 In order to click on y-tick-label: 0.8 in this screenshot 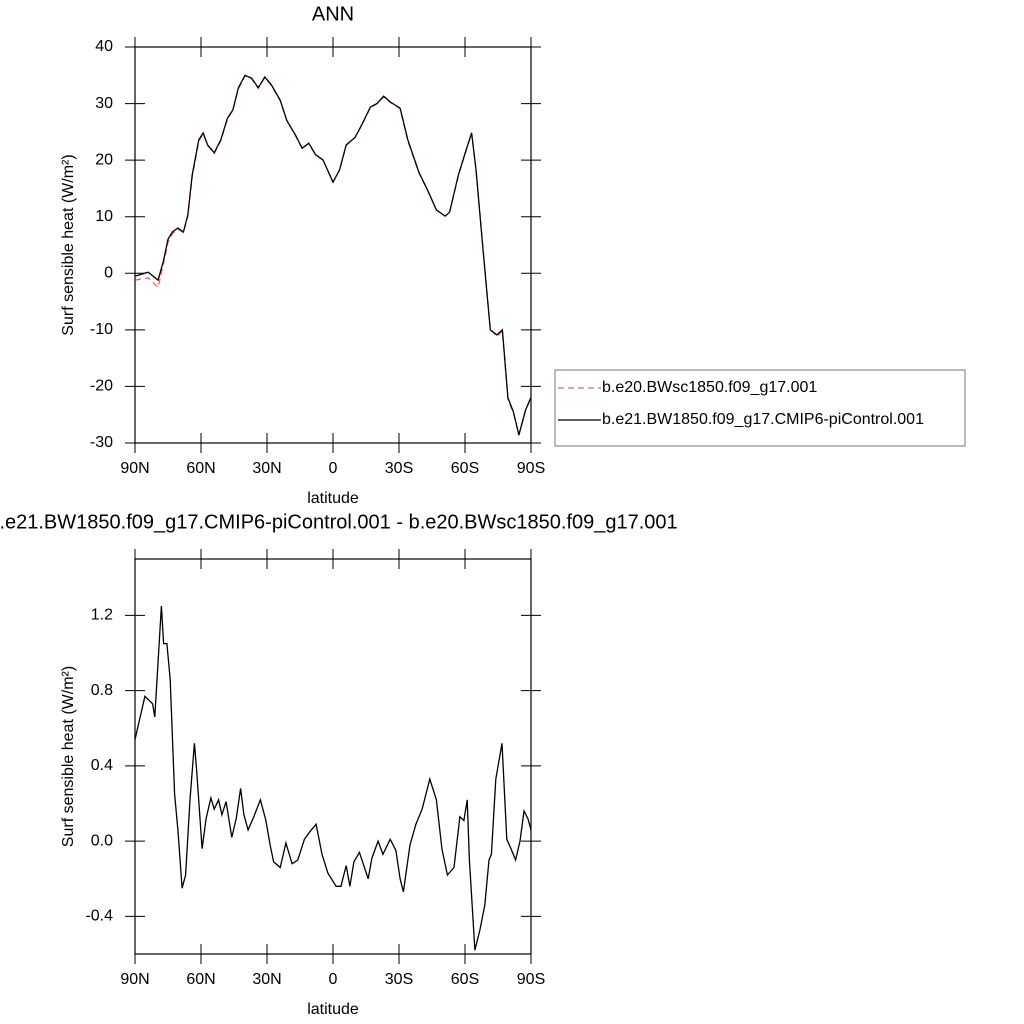, I will do `click(102, 690)`.